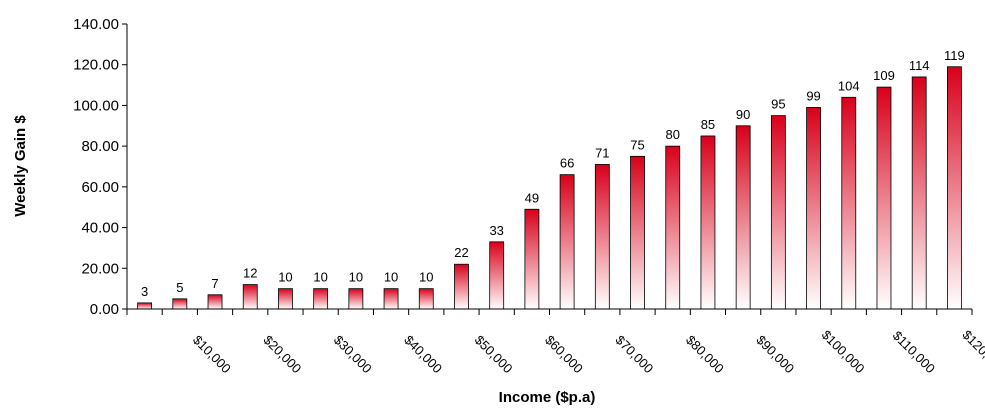 Image resolution: width=985 pixels, height=409 pixels. Describe the element at coordinates (496, 230) in the screenshot. I see `bar-value-label: 33` at that location.